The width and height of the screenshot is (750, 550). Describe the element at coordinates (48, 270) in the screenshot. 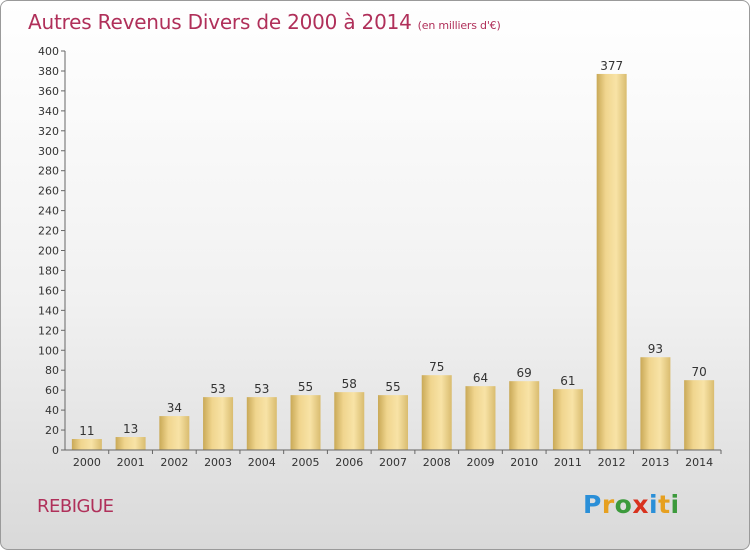

I see `y-tick-label: 180` at that location.